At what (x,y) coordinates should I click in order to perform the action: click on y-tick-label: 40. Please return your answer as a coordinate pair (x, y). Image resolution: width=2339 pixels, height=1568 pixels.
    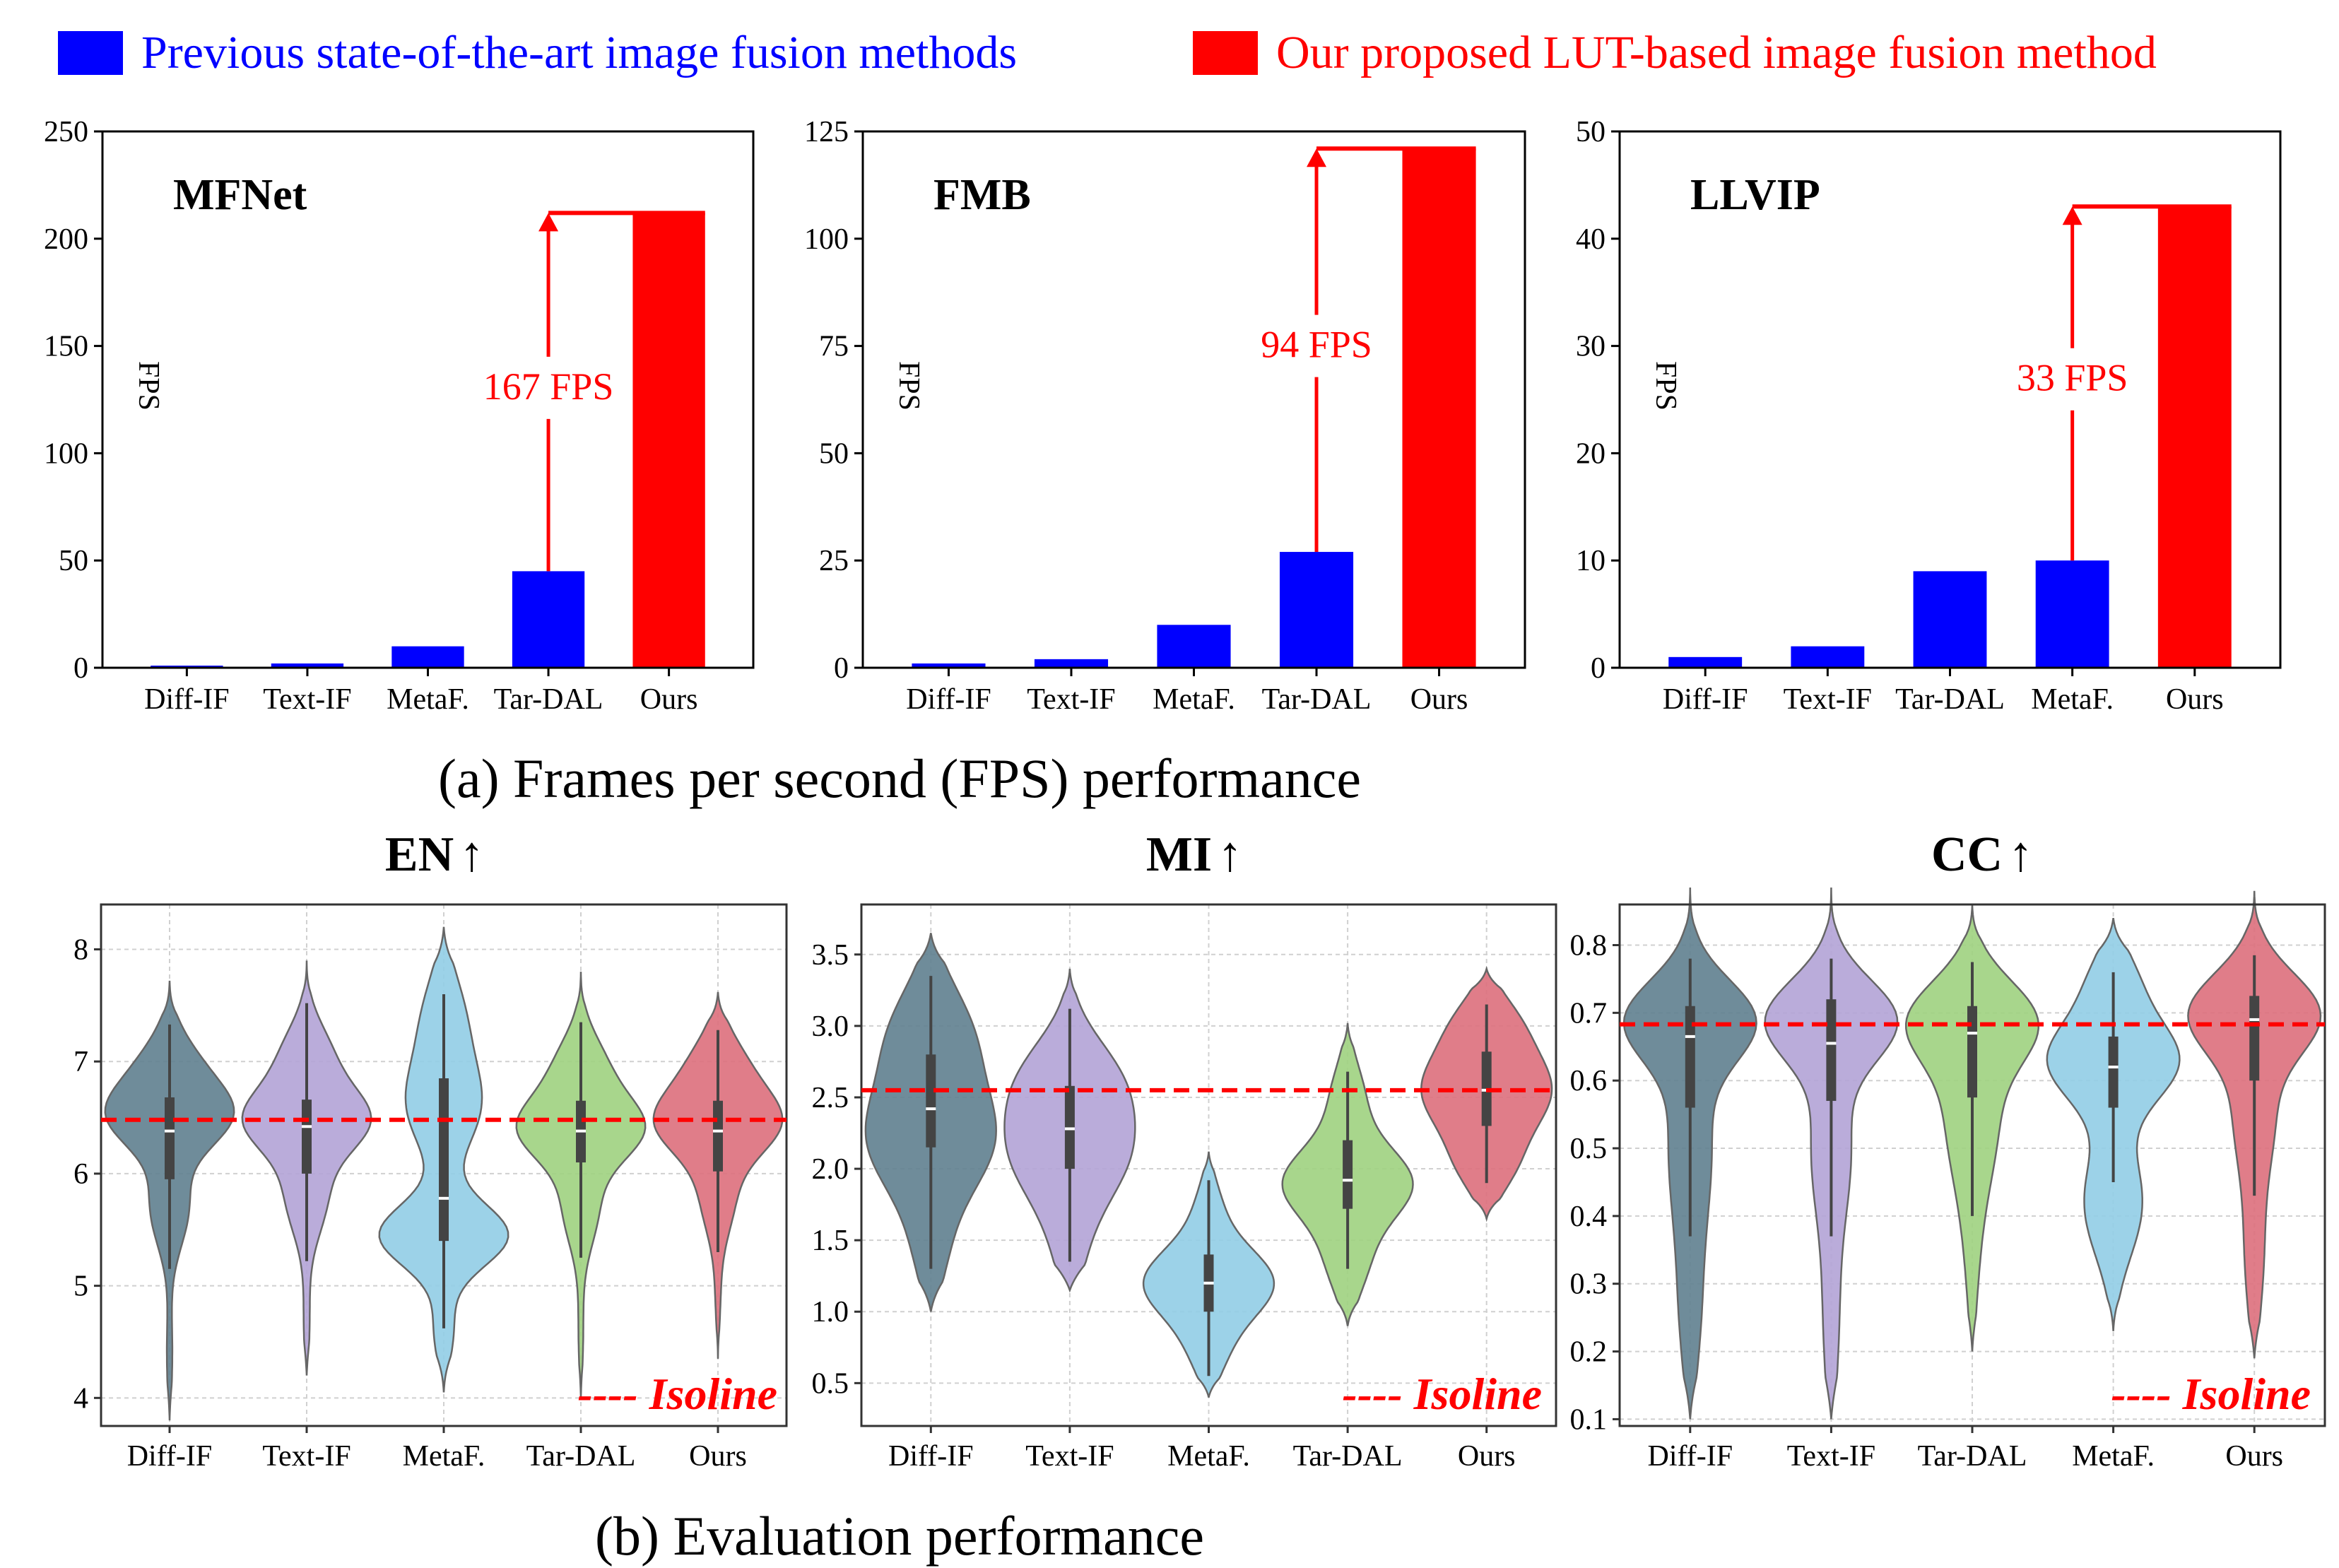
    Looking at the image, I should click on (1591, 239).